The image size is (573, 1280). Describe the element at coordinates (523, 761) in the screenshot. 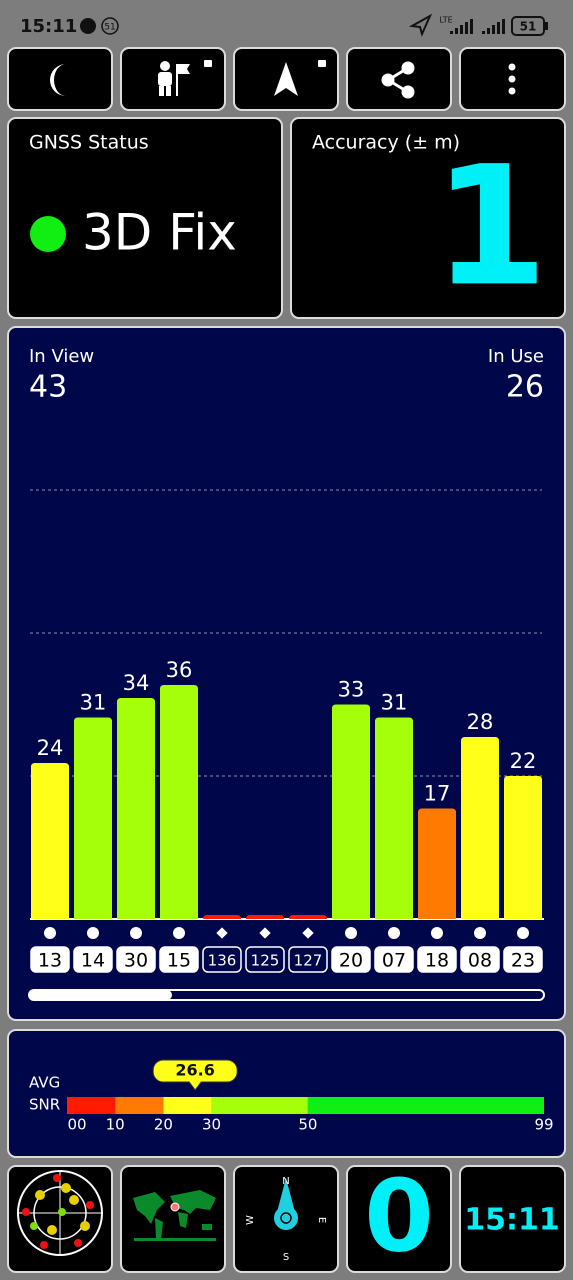

I see `bar-value-label: 22` at that location.